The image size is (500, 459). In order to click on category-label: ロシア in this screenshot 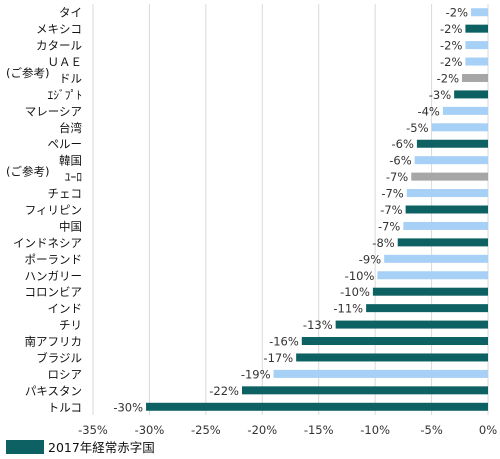, I will do `click(65, 374)`.